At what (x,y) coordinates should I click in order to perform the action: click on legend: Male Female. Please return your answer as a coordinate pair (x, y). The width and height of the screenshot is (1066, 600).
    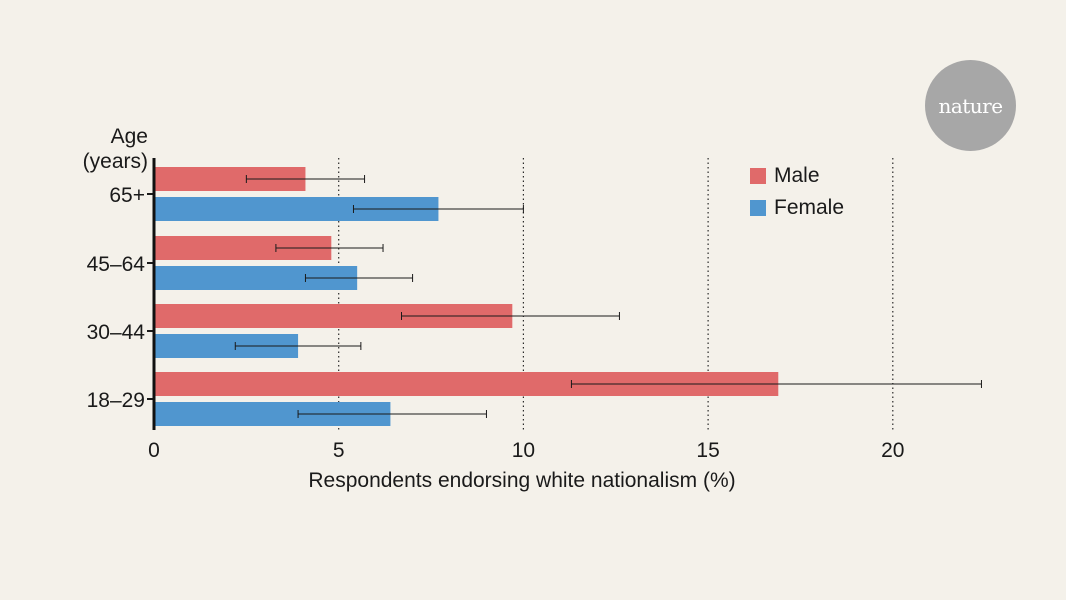
    Looking at the image, I should click on (797, 192).